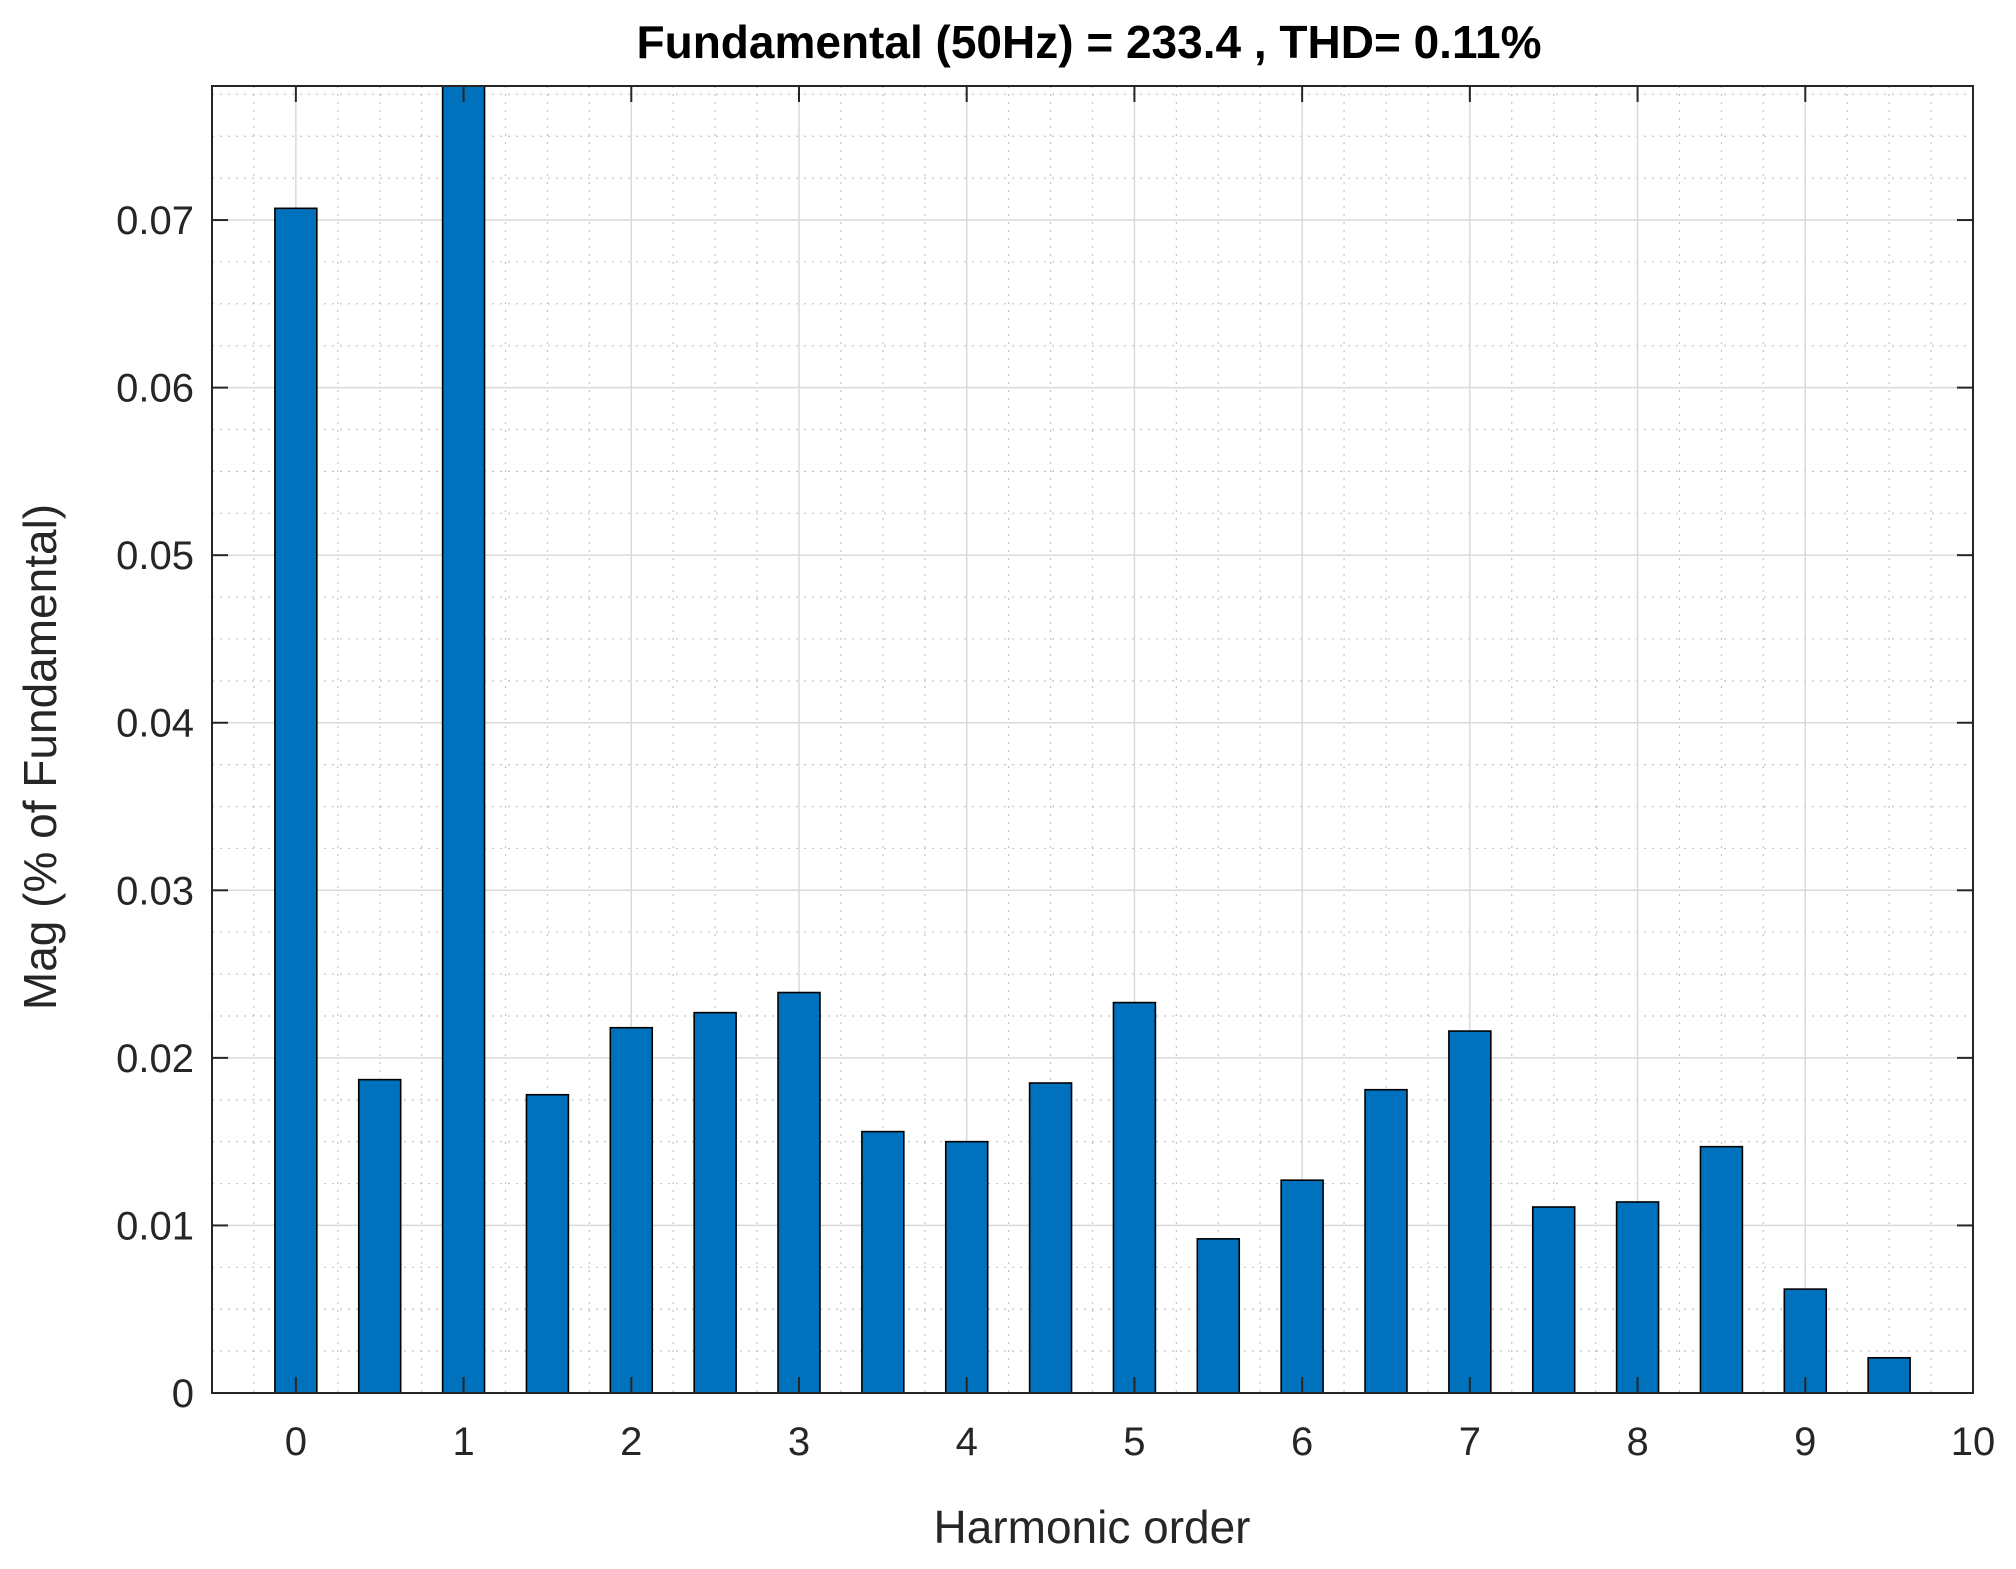  I want to click on y-tick-label: 0.05, so click(155, 556).